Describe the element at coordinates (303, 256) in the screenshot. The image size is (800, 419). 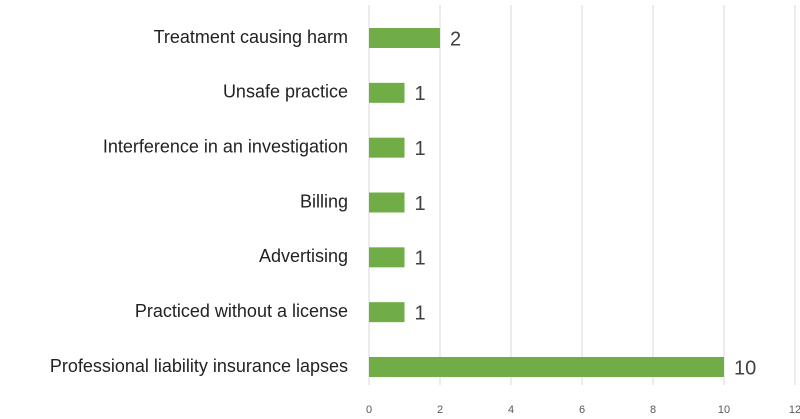
I see `y-tick-label: Advertising` at that location.